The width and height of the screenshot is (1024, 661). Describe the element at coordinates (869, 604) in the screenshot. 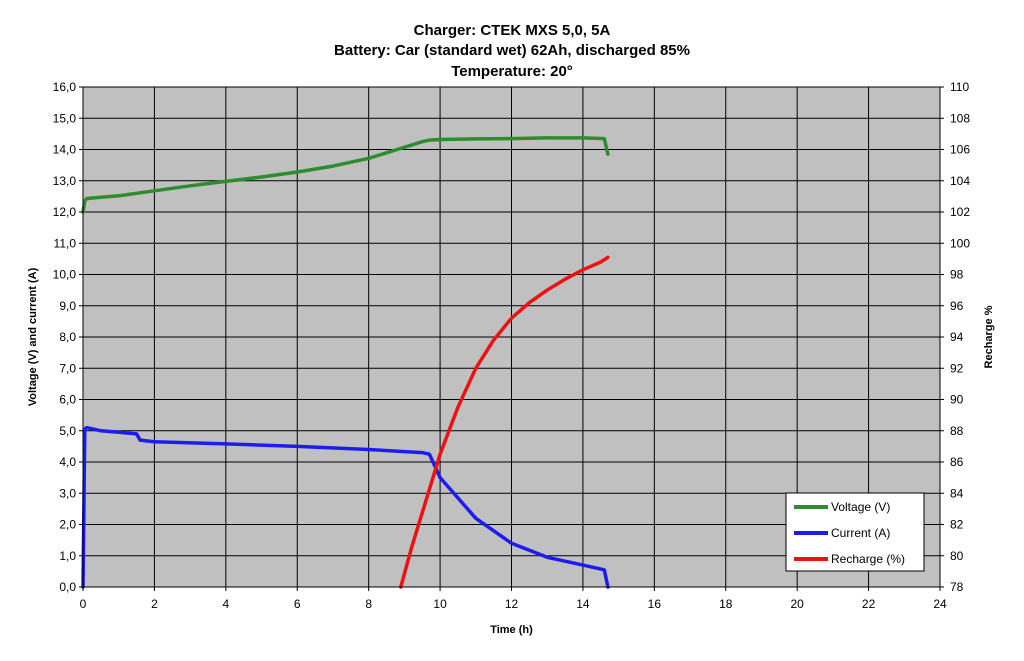

I see `x-tick-label: 22` at that location.